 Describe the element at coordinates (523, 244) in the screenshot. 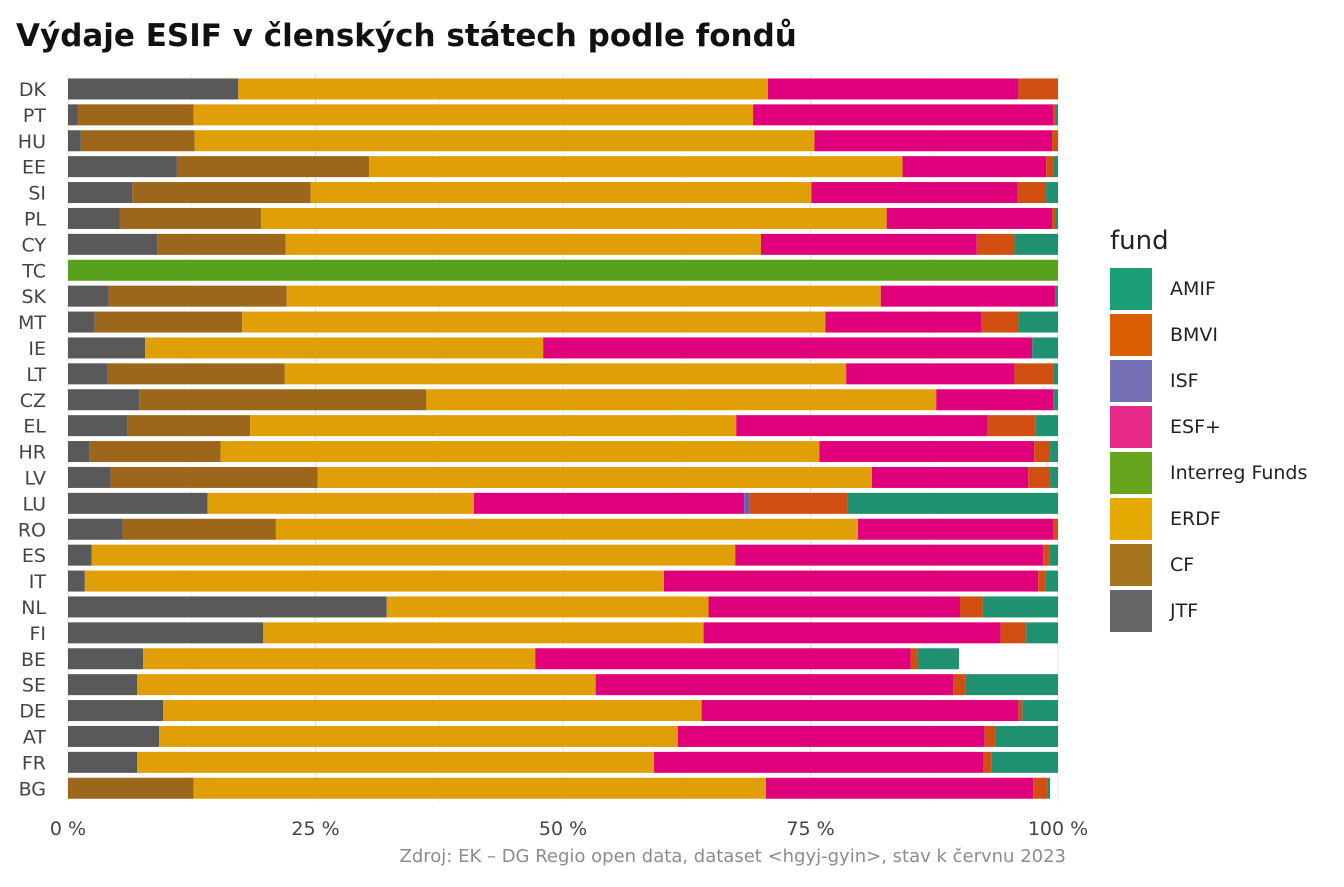

I see `bar-CY-erdf` at that location.